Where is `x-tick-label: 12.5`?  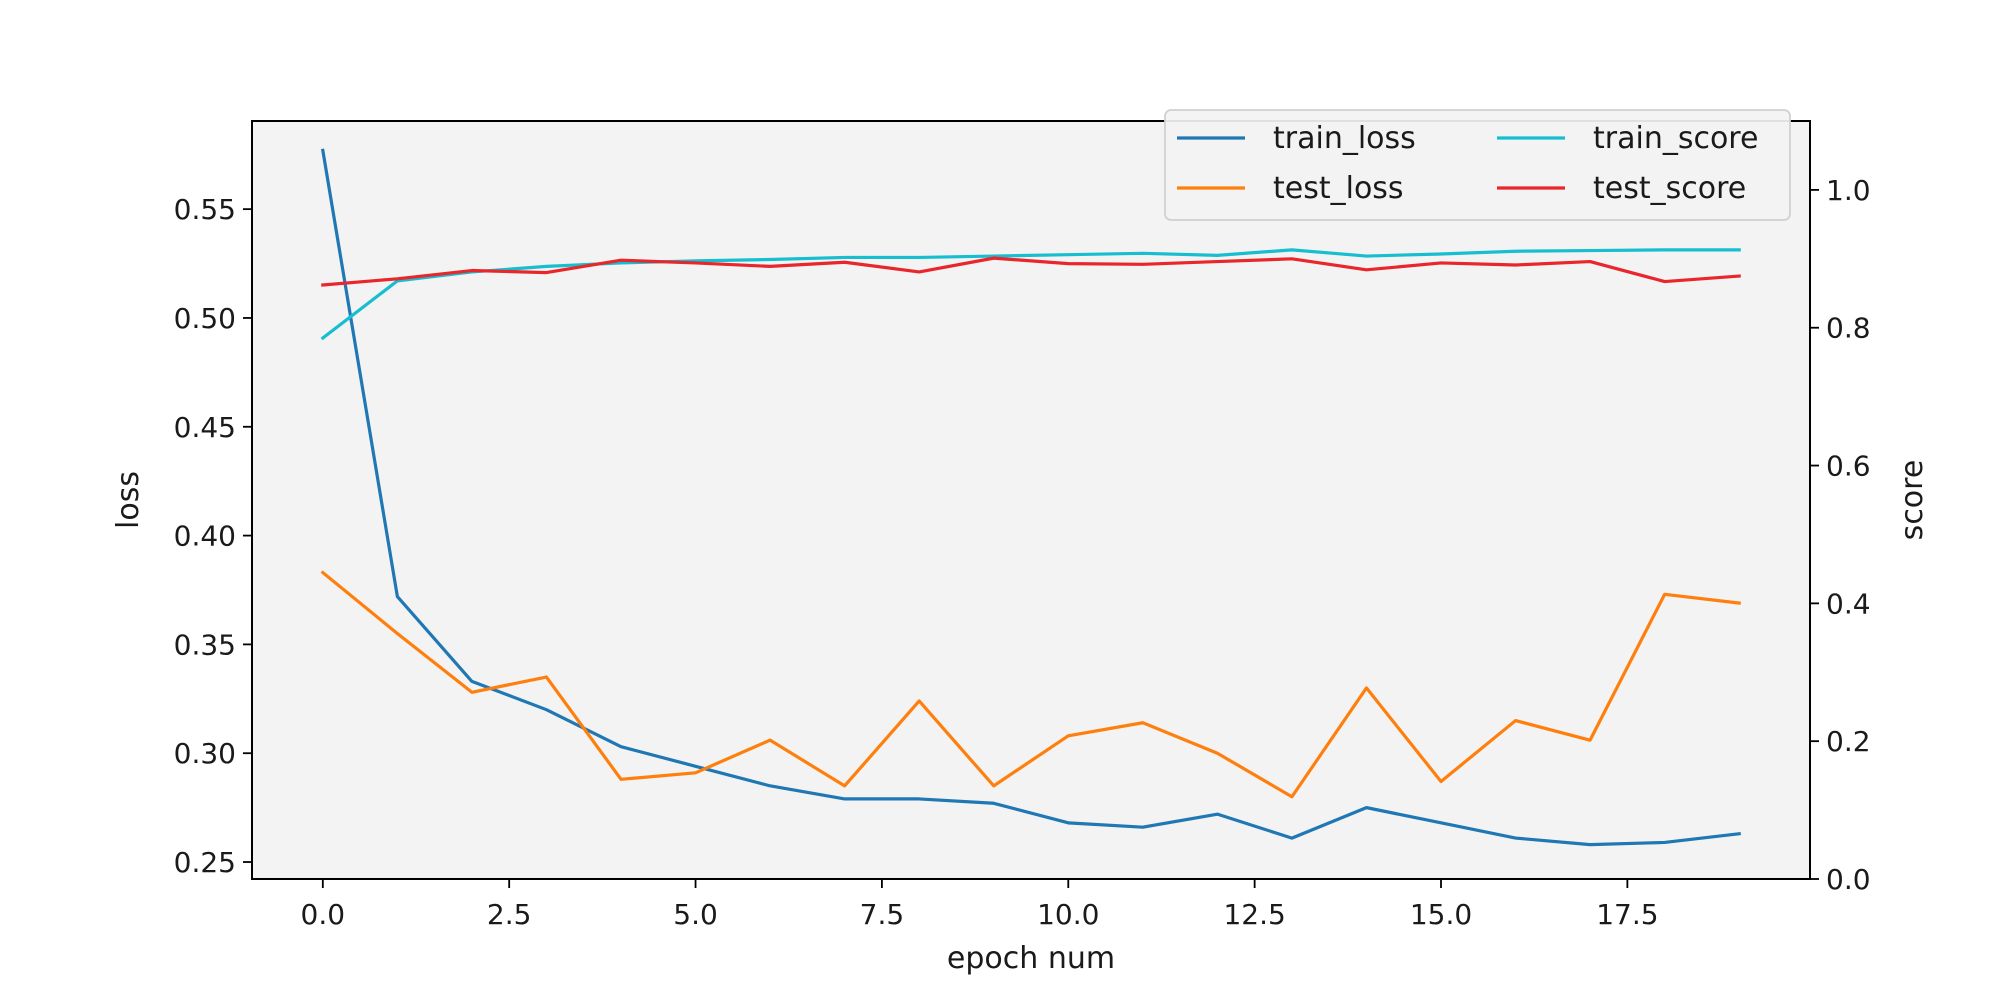 x-tick-label: 12.5 is located at coordinates (1254, 914).